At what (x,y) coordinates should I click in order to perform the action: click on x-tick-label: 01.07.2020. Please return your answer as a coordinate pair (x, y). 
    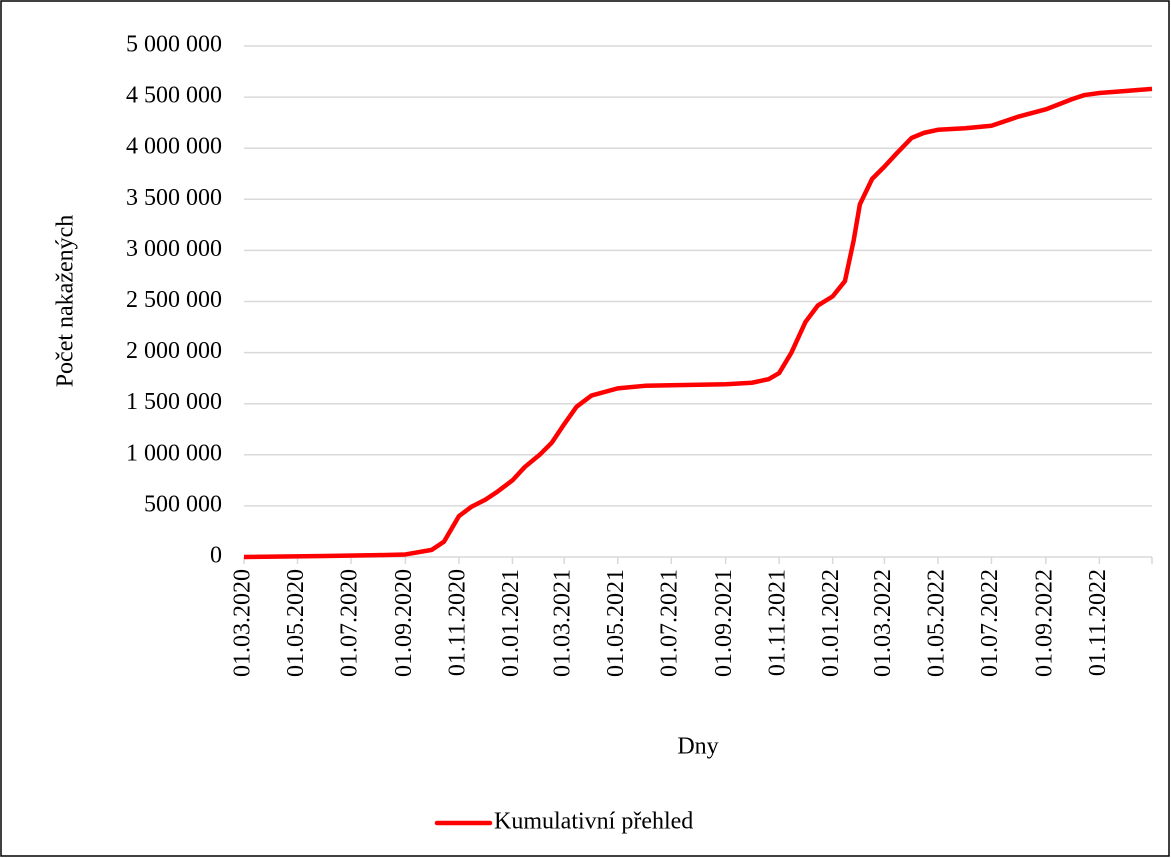
    Looking at the image, I should click on (350, 623).